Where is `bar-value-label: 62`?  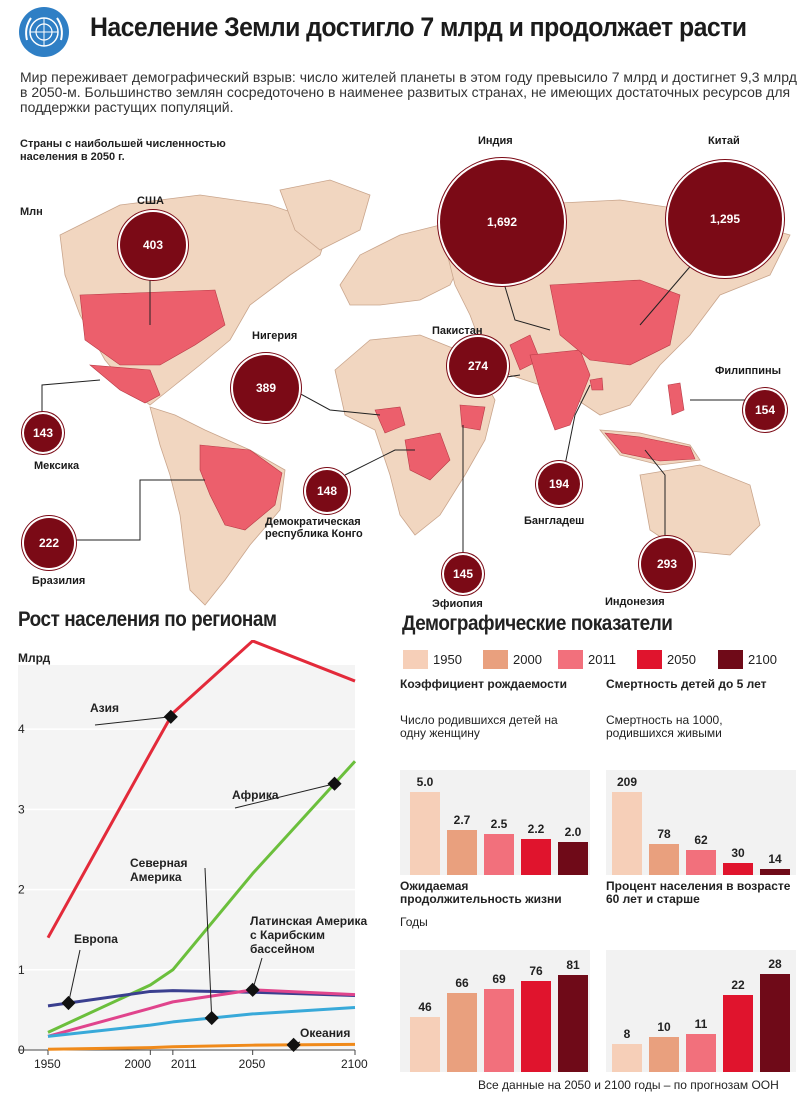
bar-value-label: 62 is located at coordinates (701, 840).